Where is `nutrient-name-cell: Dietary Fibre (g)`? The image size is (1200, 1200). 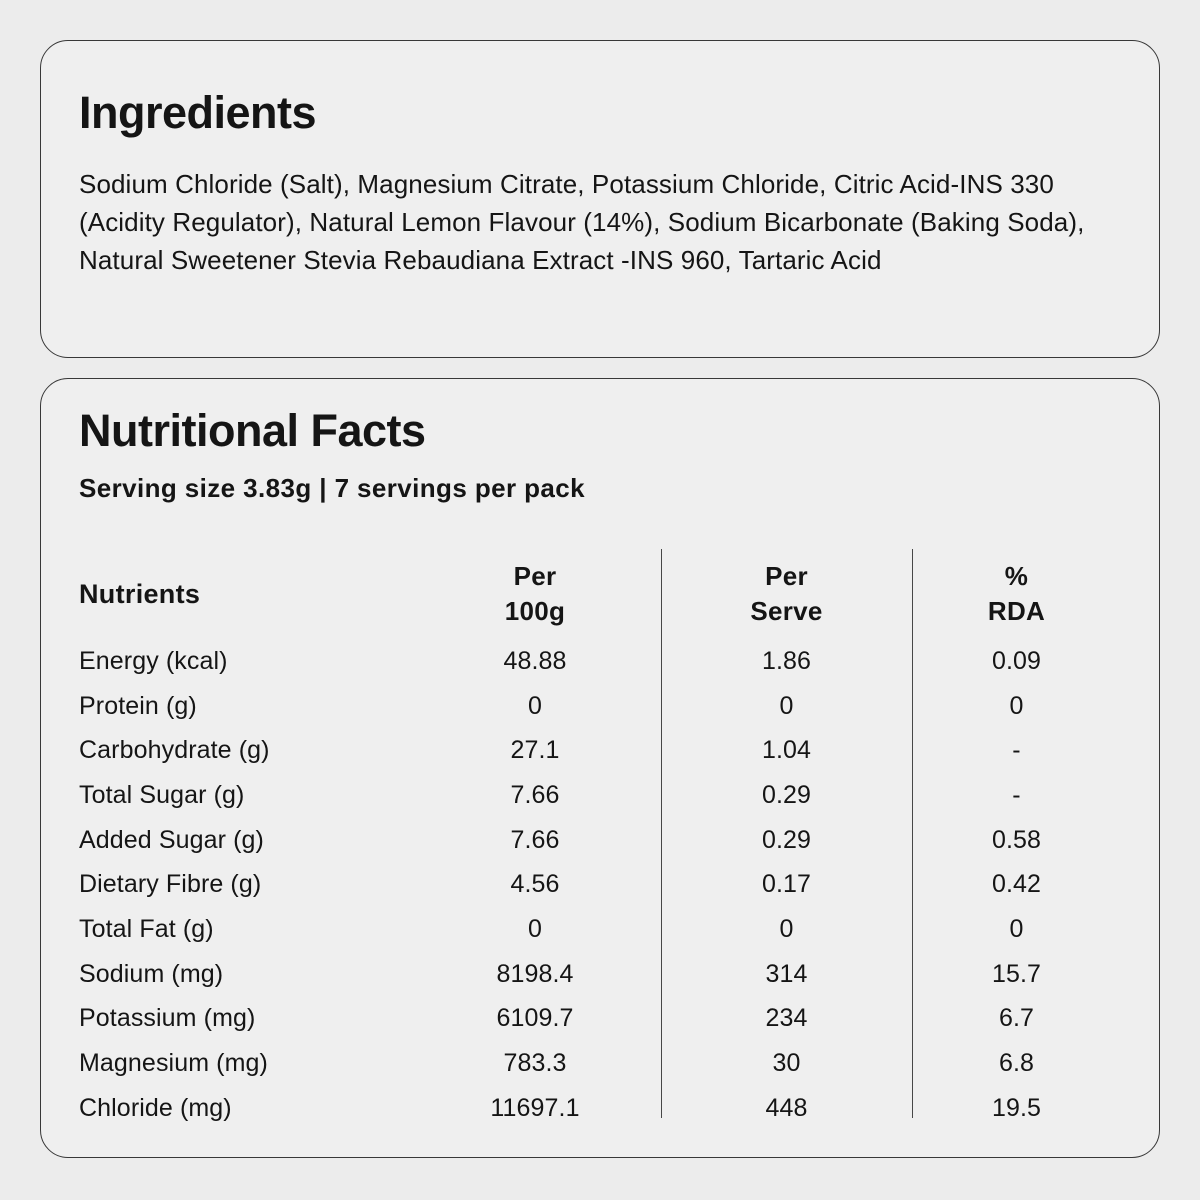 nutrient-name-cell: Dietary Fibre (g) is located at coordinates (170, 884).